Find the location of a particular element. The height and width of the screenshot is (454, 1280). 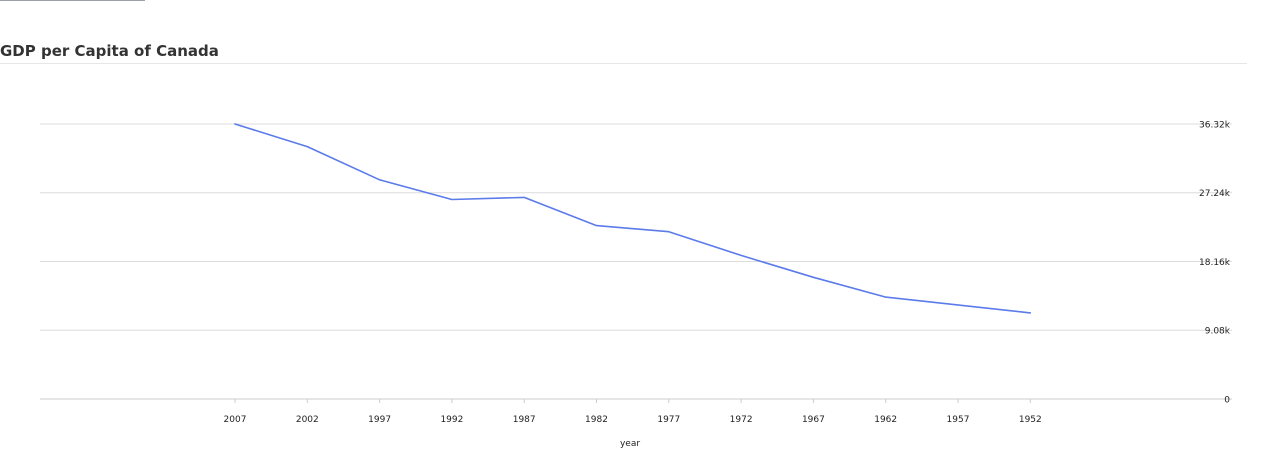

chart-title: GDP per Capita of Canada is located at coordinates (109, 51).